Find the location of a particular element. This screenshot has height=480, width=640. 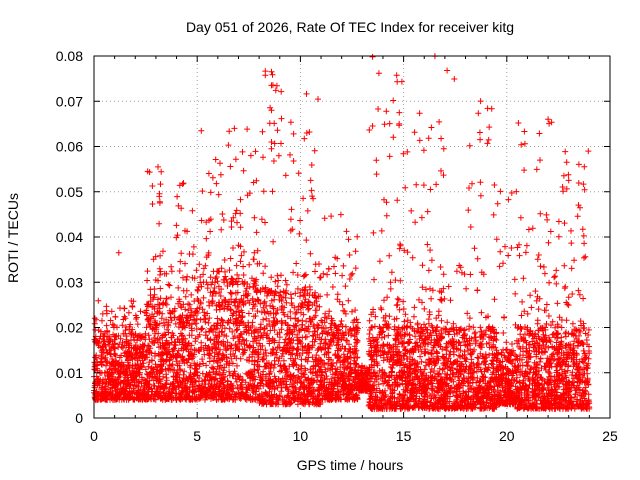

x-tick-label: 5 is located at coordinates (197, 436).